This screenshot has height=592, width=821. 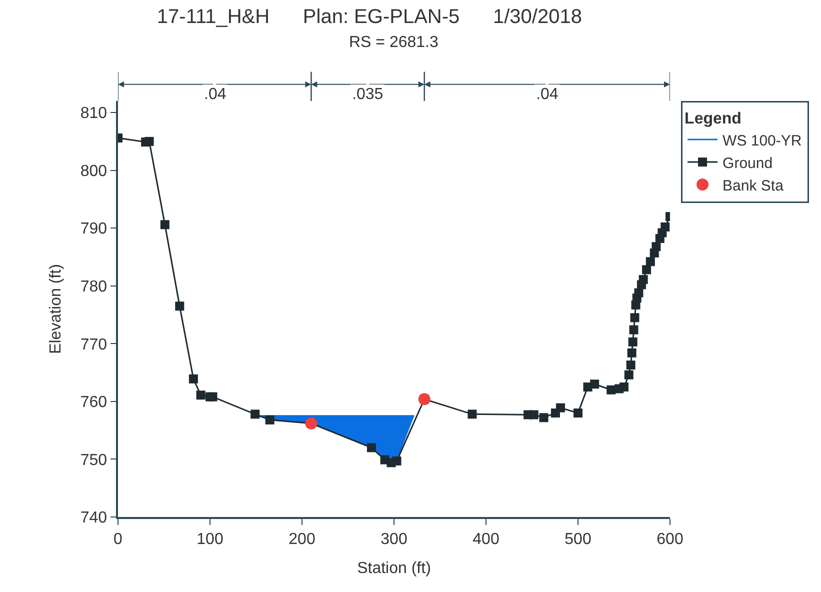 I want to click on y-tick-label: 740, so click(x=94, y=518).